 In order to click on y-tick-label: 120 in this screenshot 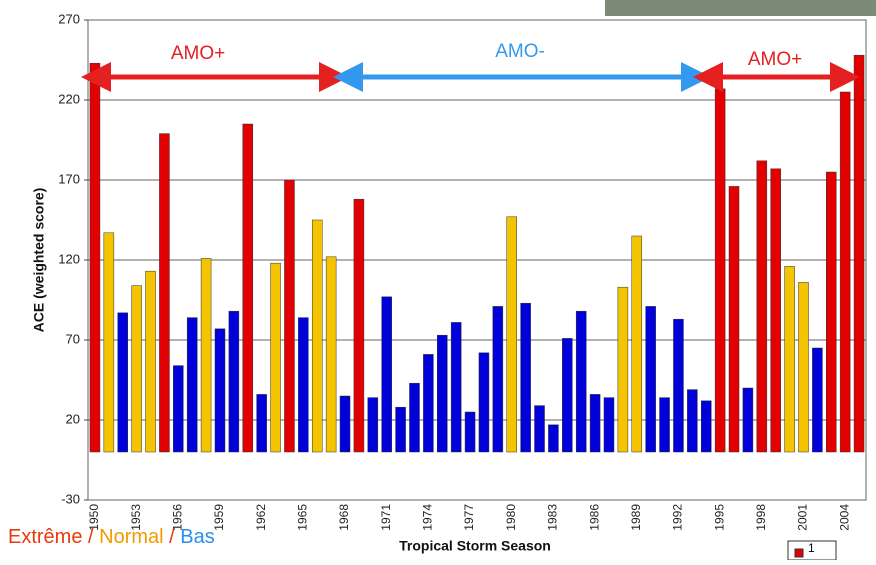, I will do `click(69, 258)`.